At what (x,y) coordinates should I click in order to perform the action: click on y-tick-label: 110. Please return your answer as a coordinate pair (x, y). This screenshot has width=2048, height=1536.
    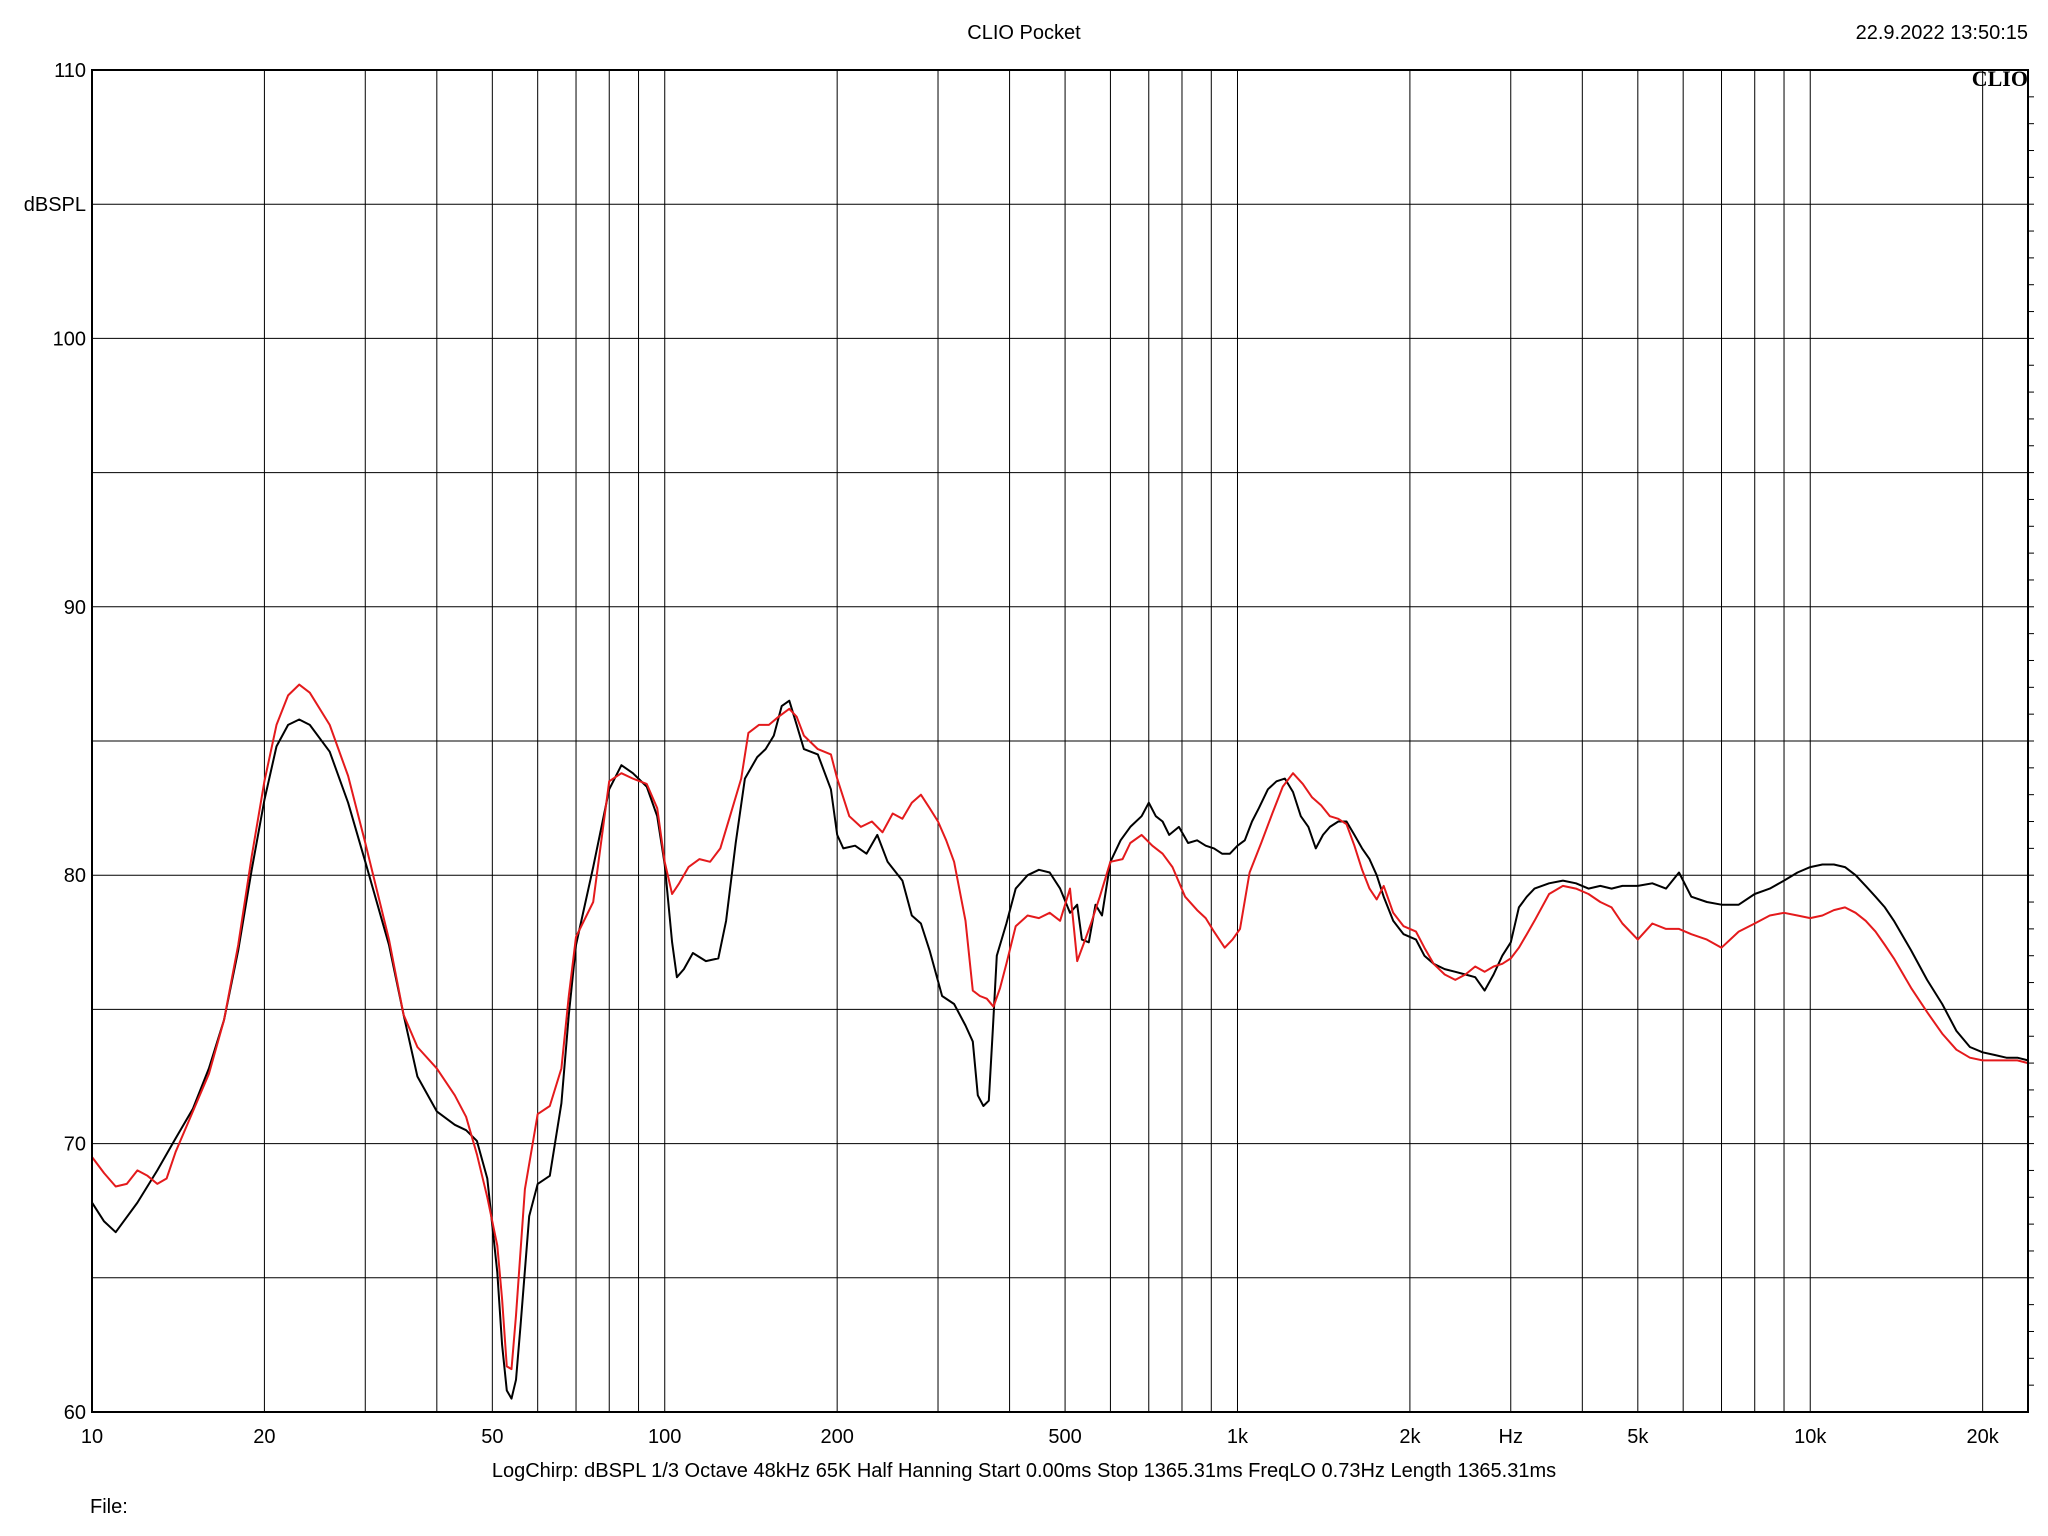
    Looking at the image, I should click on (70, 71).